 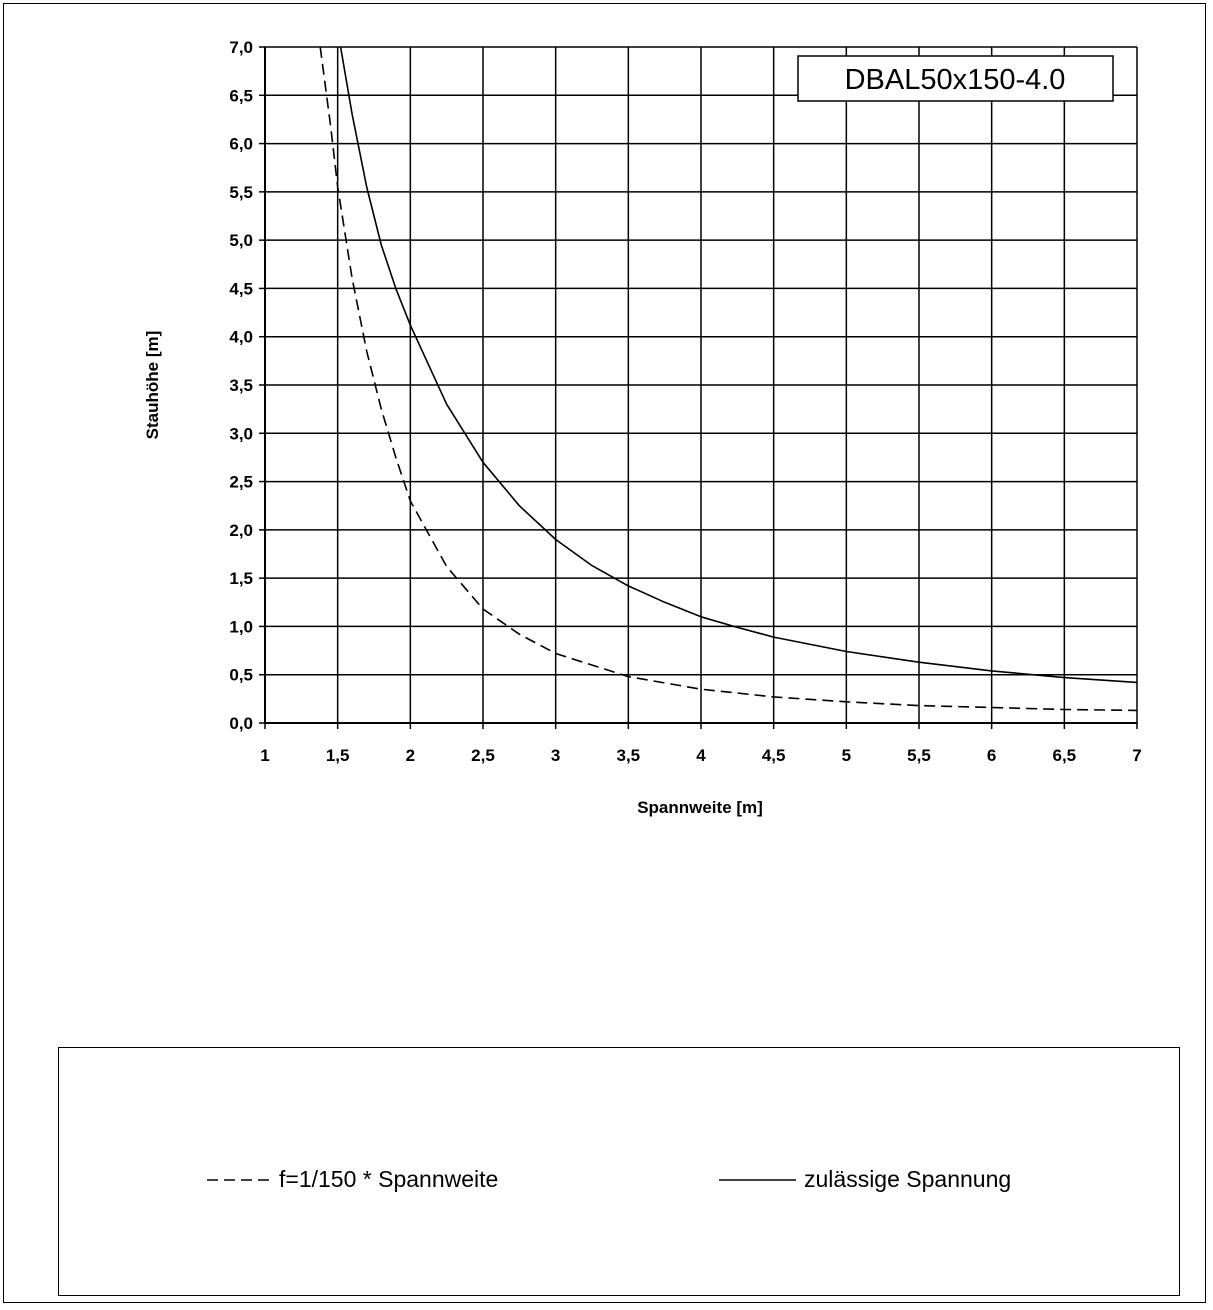 I want to click on chart-title-border, so click(x=955, y=78).